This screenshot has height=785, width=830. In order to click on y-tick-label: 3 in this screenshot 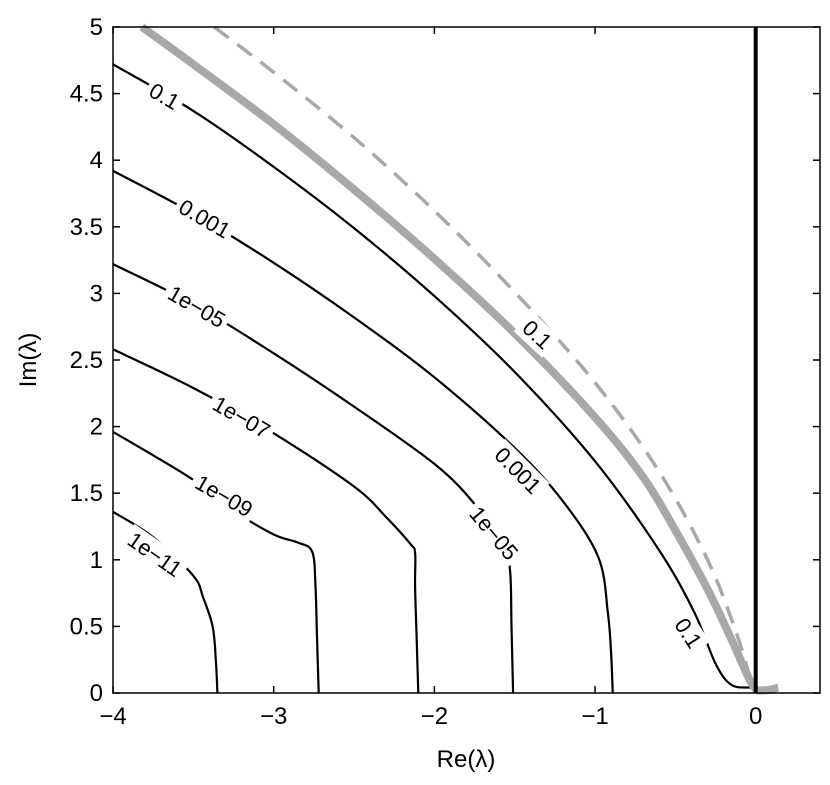, I will do `click(96, 293)`.